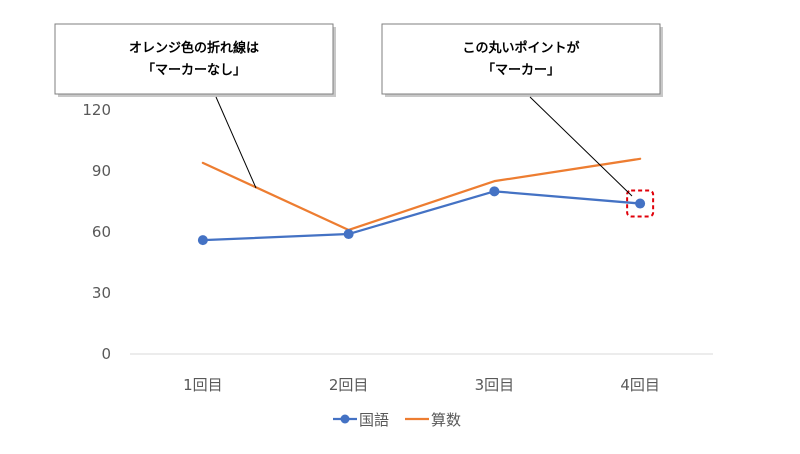 The image size is (800, 454). What do you see at coordinates (446, 420) in the screenshot?
I see `legend-label: 算数` at bounding box center [446, 420].